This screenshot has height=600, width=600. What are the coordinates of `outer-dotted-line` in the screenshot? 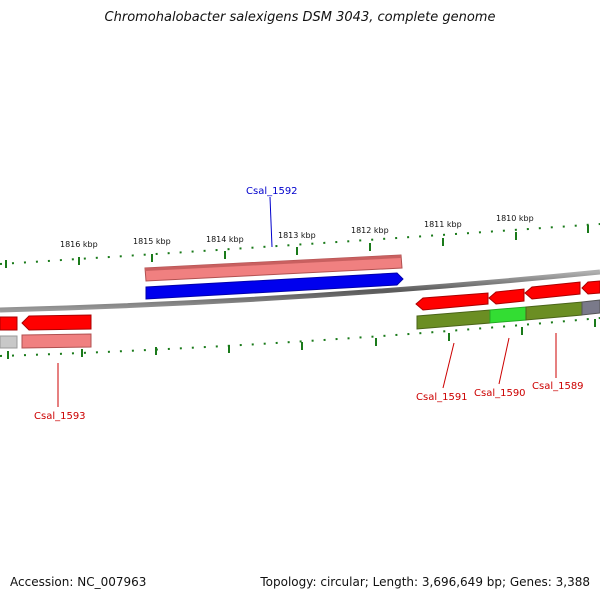 It's located at (300, 244).